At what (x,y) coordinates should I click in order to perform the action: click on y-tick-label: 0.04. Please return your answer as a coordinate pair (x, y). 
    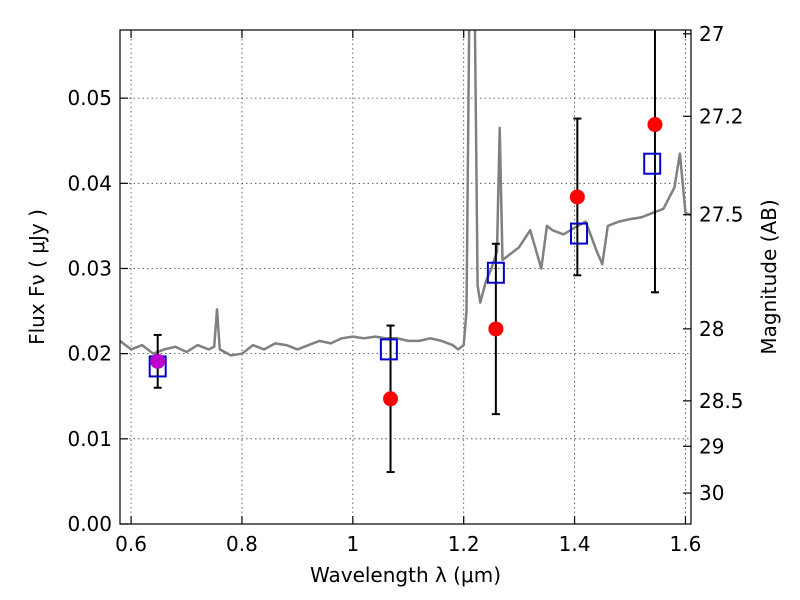
    Looking at the image, I should click on (89, 183).